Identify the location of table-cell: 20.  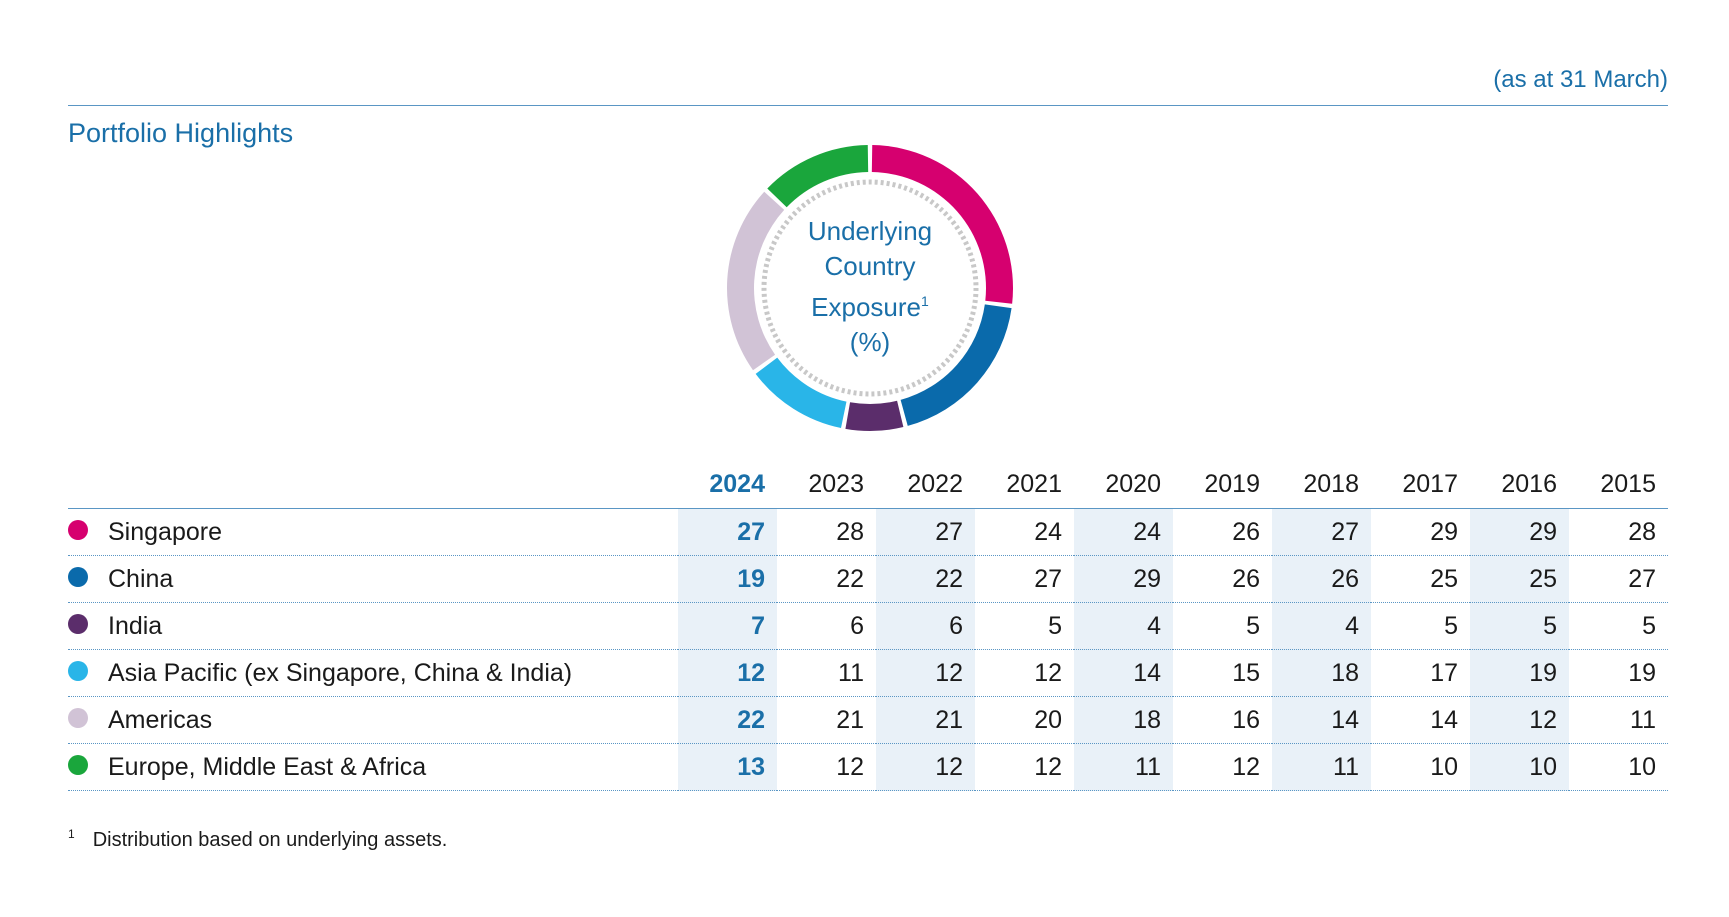
(1024, 720).